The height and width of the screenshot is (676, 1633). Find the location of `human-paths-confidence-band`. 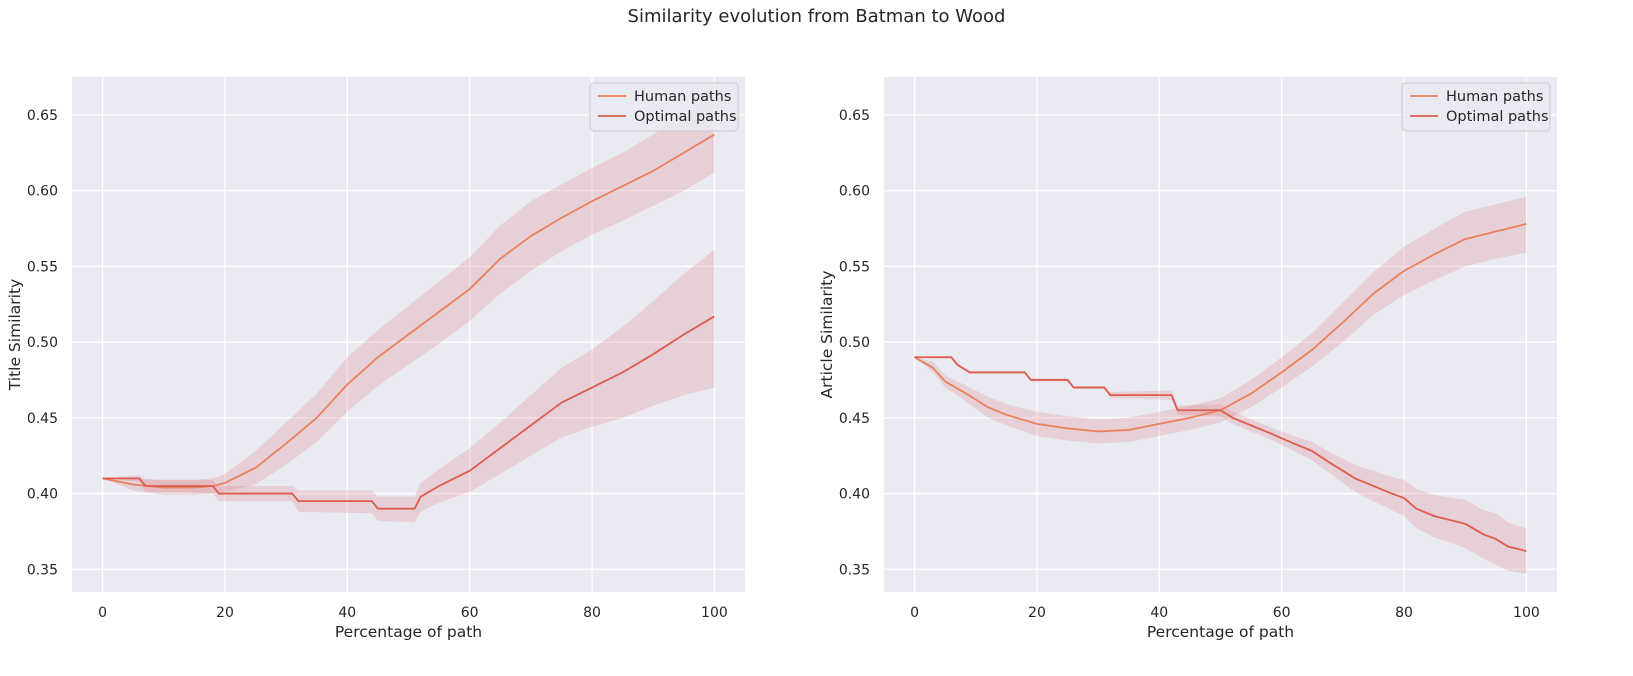

human-paths-confidence-band is located at coordinates (1220, 320).